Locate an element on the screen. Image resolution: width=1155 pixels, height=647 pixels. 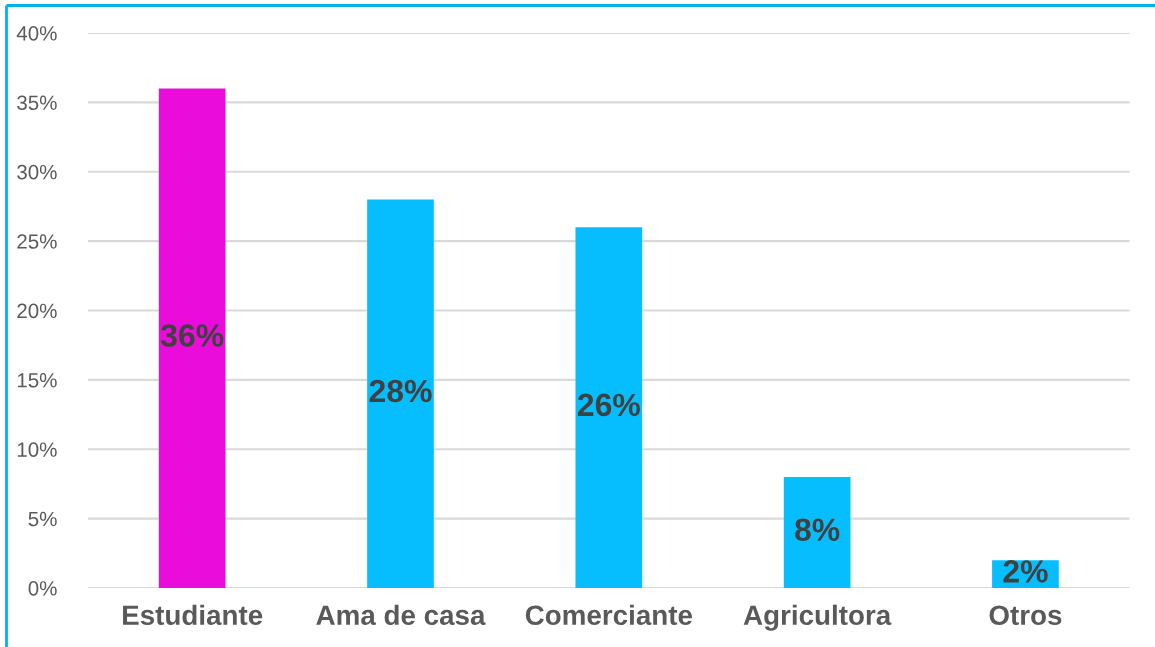
y-tick-label: 0% is located at coordinates (42, 588).